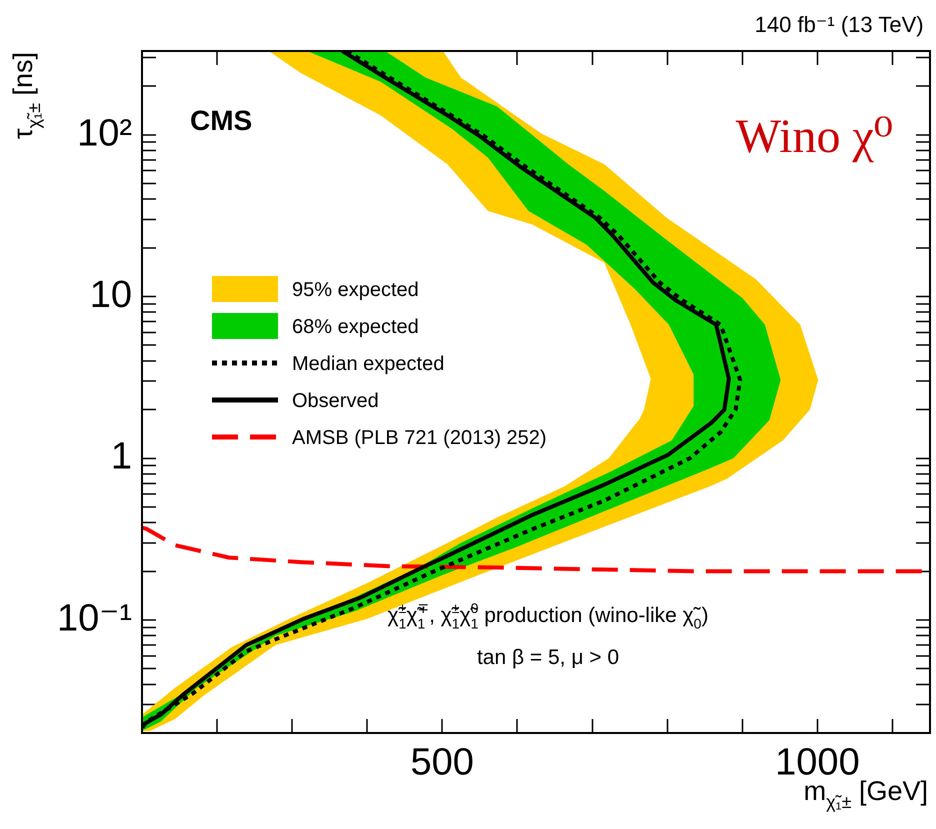  What do you see at coordinates (368, 364) in the screenshot?
I see `legend-label: Median expected` at bounding box center [368, 364].